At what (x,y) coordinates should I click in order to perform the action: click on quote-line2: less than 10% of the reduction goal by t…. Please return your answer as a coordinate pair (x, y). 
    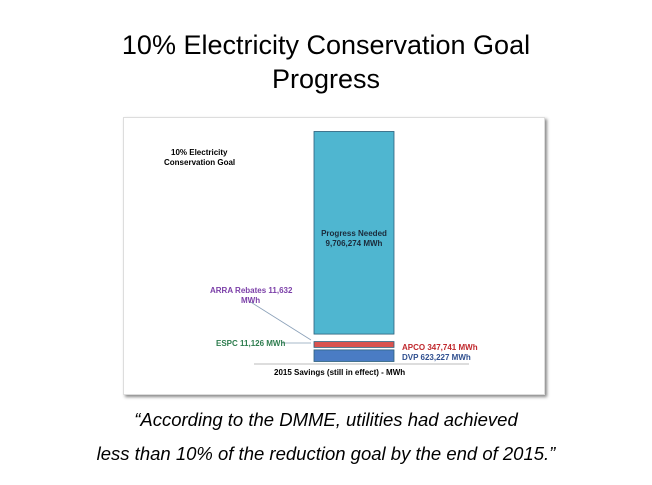
    Looking at the image, I should click on (326, 453).